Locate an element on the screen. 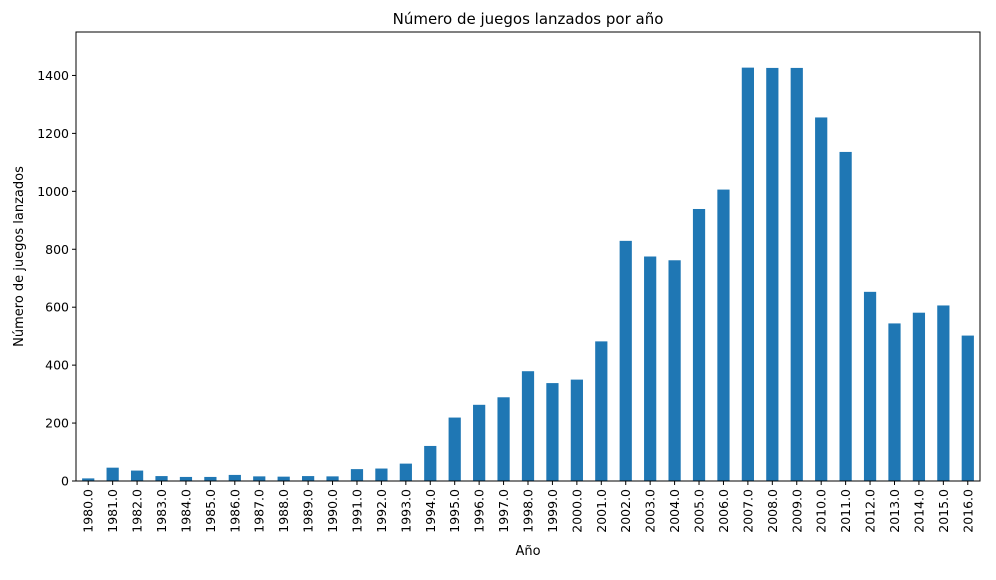 This screenshot has height=580, width=996. bar-2013.0 is located at coordinates (894, 402).